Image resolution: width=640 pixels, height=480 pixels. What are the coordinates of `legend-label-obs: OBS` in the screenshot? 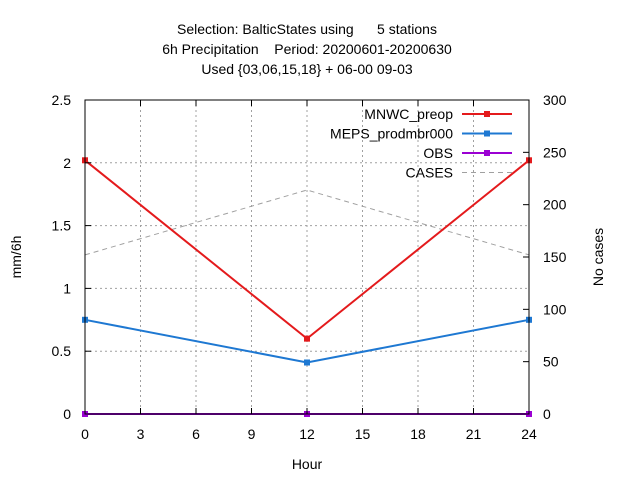 It's located at (438, 153).